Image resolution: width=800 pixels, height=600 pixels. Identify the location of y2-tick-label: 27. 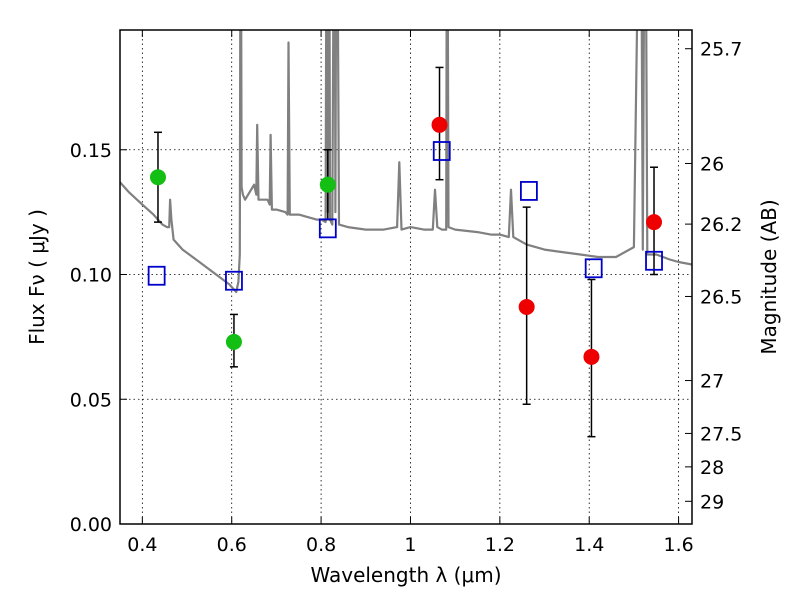
(712, 382).